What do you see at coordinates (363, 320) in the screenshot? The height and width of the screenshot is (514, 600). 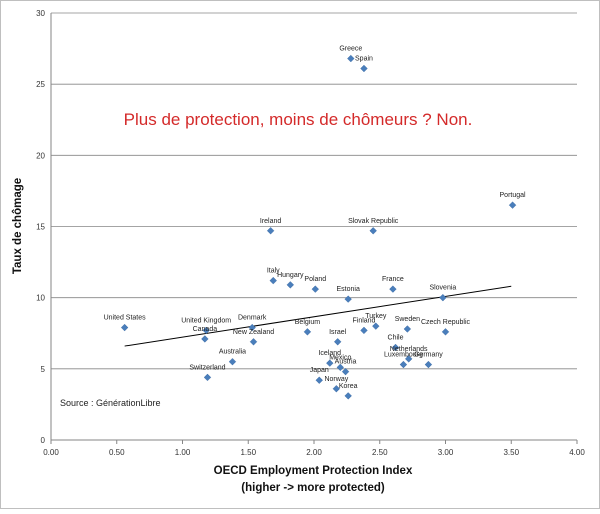 I see `data-point-label: Finland` at bounding box center [363, 320].